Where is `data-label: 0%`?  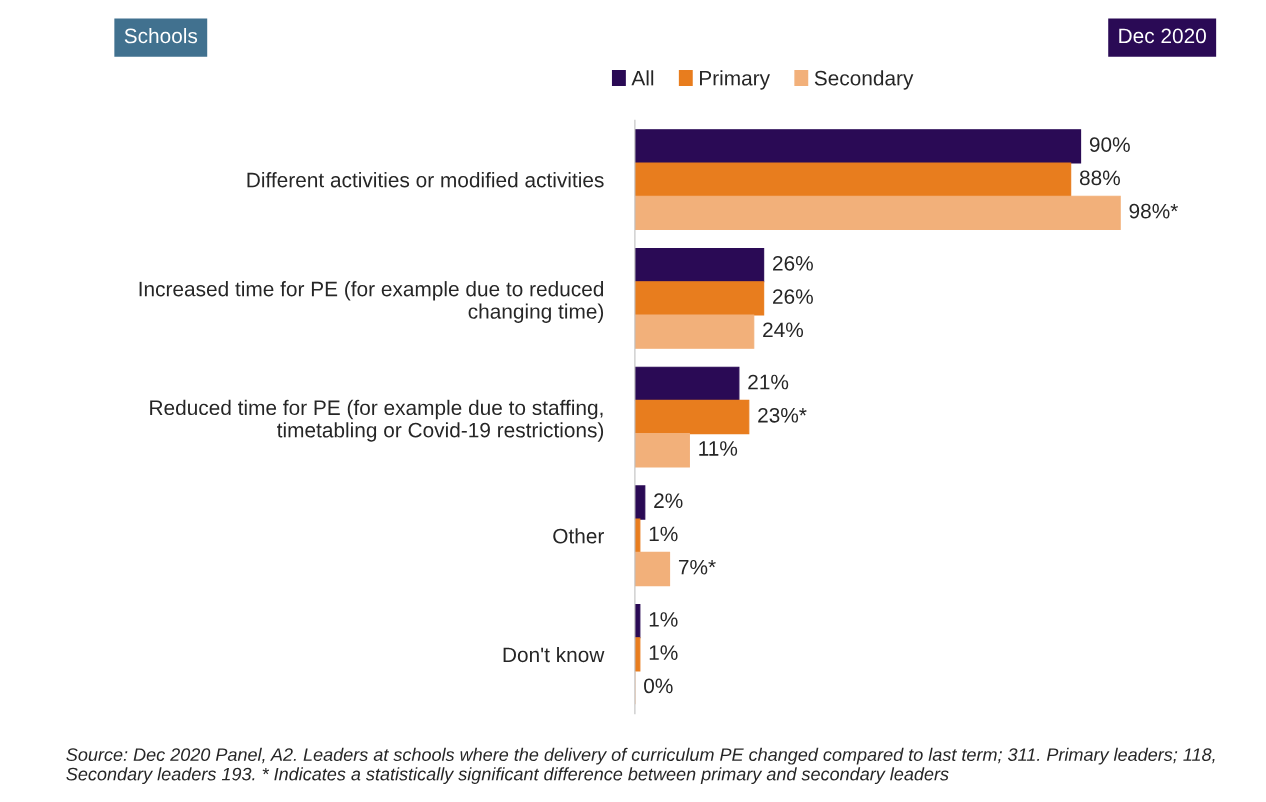 data-label: 0% is located at coordinates (658, 686).